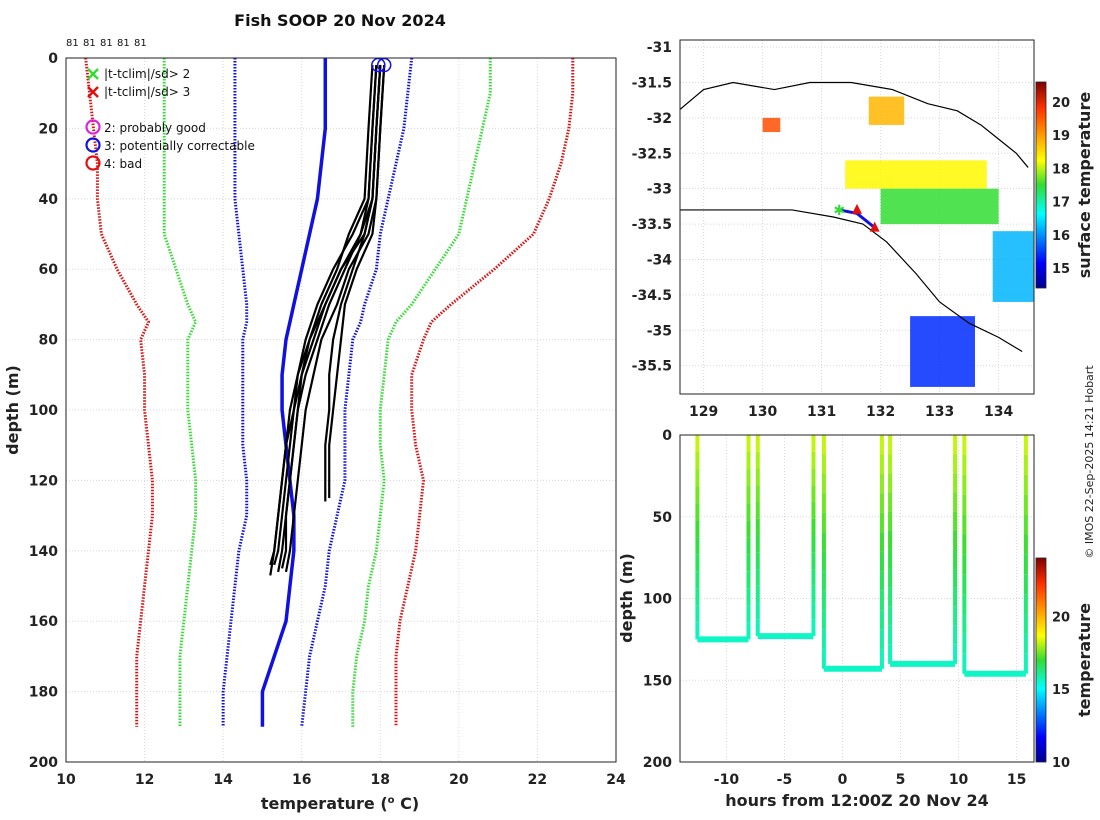 The height and width of the screenshot is (820, 1100). I want to click on surface-temp-colorbar, so click(1041, 185).